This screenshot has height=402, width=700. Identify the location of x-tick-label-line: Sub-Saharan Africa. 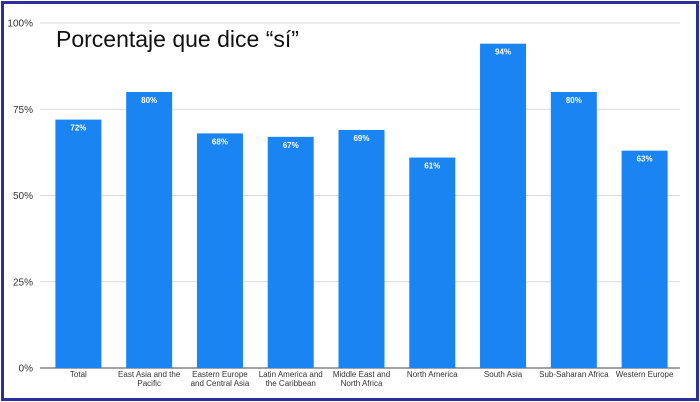
(574, 374).